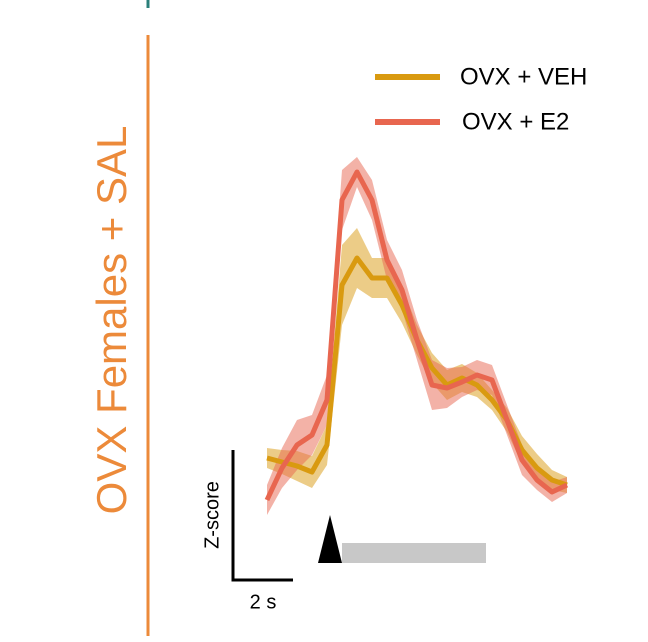 The image size is (648, 642). I want to click on stimulus-bar, so click(414, 553).